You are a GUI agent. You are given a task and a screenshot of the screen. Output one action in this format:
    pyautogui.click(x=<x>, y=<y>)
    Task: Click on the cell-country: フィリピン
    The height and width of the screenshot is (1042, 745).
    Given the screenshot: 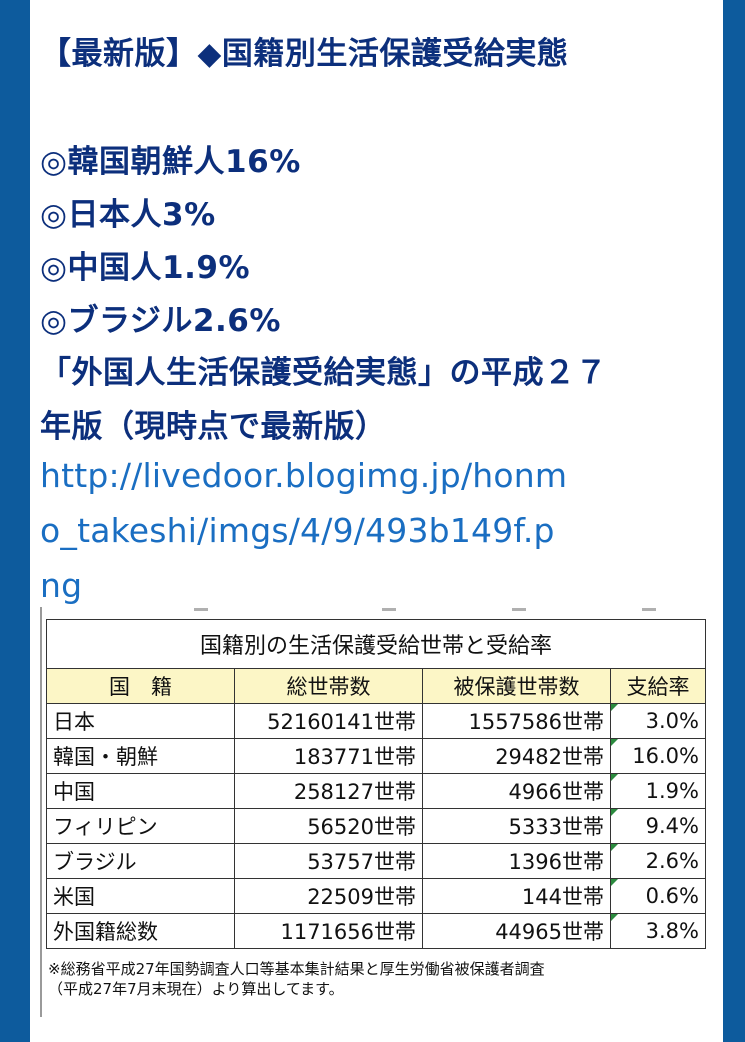 What is the action you would take?
    pyautogui.click(x=140, y=826)
    